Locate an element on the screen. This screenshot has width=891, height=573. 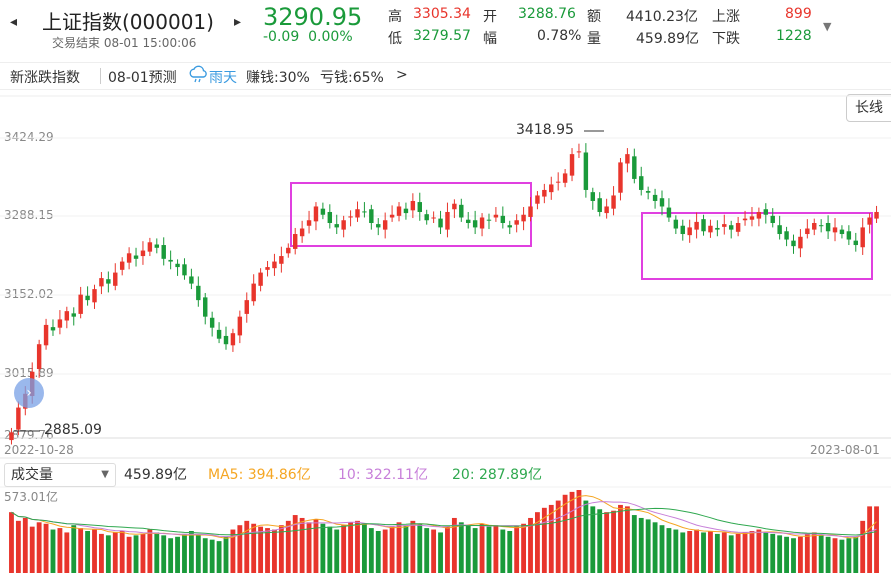
chevron-left-icon: ◂ is located at coordinates (14, 22).